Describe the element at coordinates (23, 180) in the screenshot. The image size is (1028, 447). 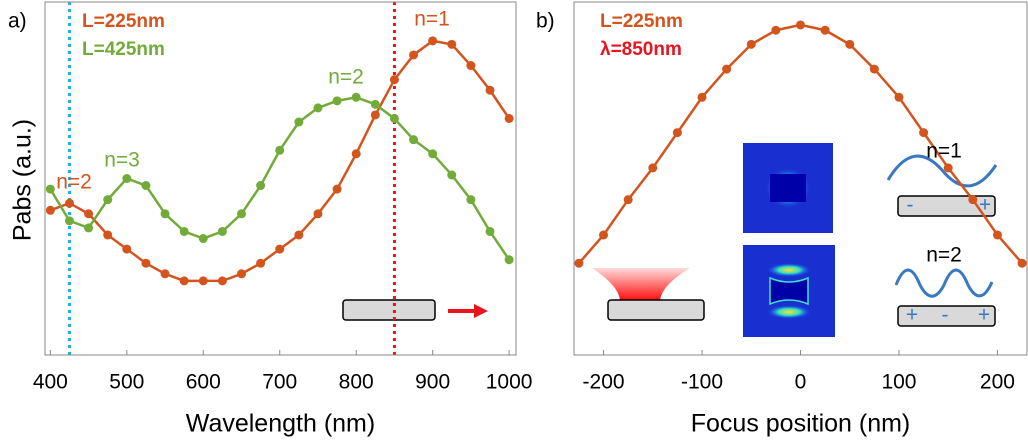
I see `y-axis-title: Pabs (a.u.)` at that location.